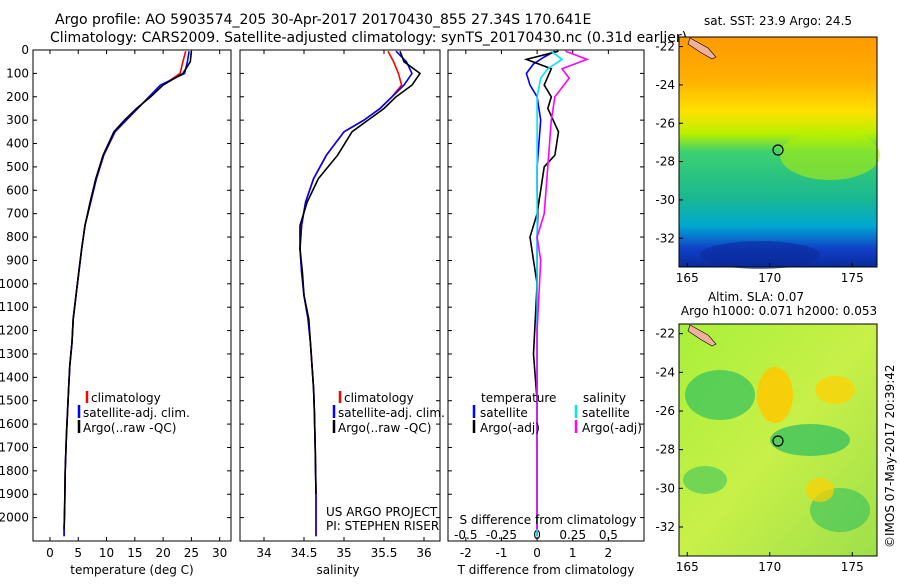  Describe the element at coordinates (14, 284) in the screenshot. I see `y-tick-label: 1000` at that location.